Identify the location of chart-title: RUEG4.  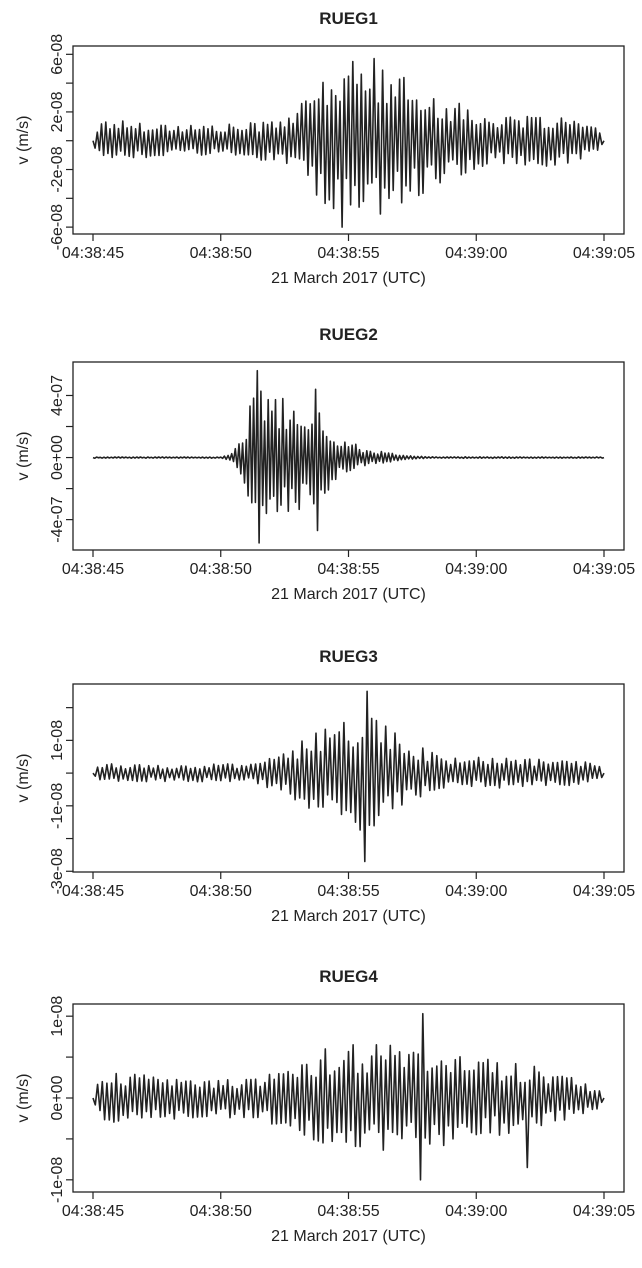
(348, 976).